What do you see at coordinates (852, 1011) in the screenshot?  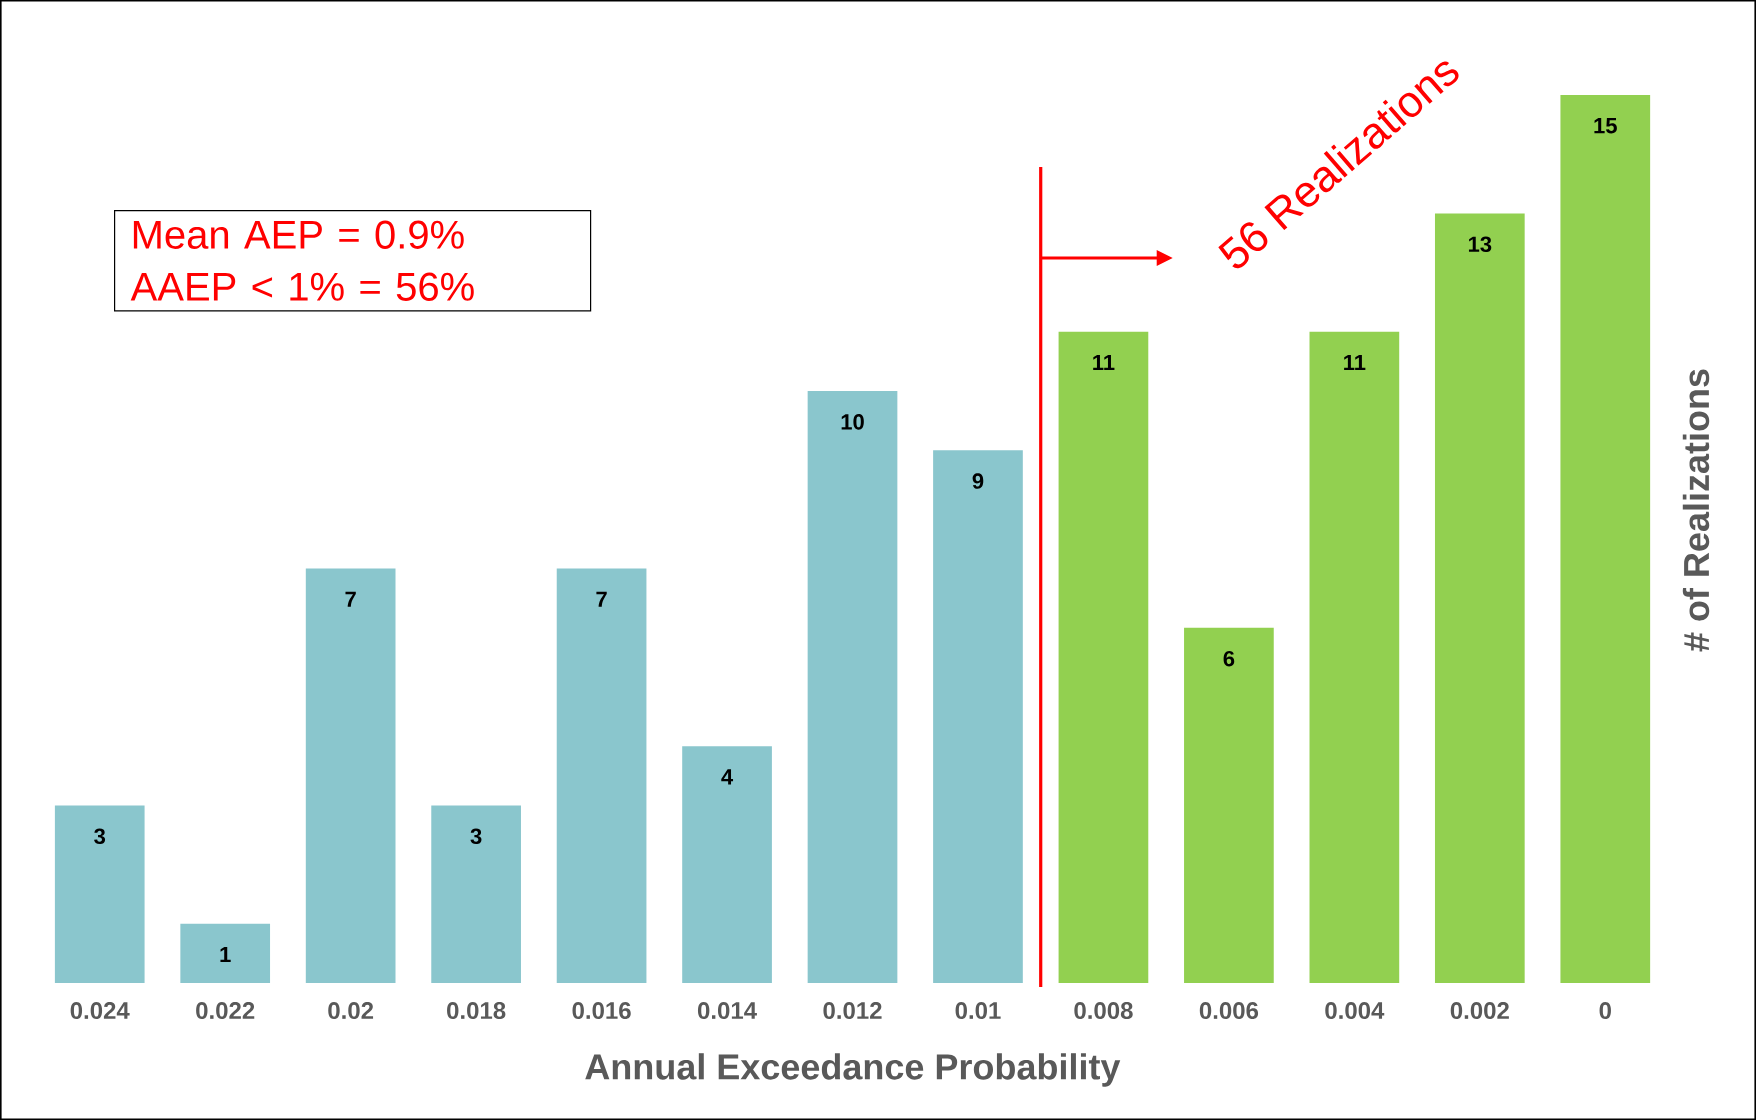 I see `x-tick-label: 0.012` at bounding box center [852, 1011].